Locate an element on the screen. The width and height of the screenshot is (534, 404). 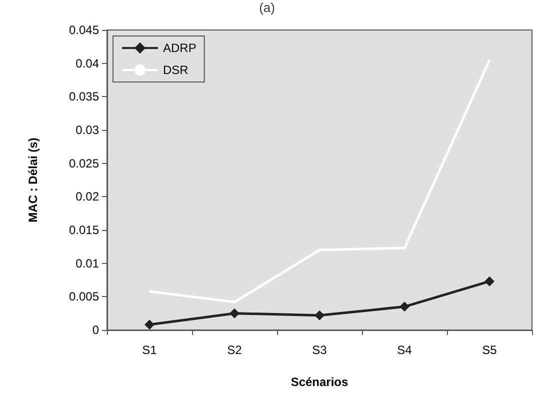
y-tick-label: 0.025 is located at coordinates (84, 163).